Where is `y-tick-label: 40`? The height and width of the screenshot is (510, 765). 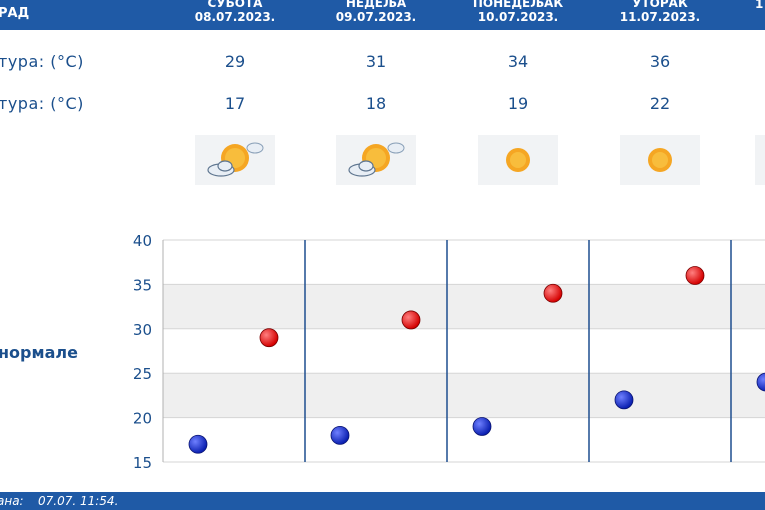 y-tick-label: 40 is located at coordinates (142, 241).